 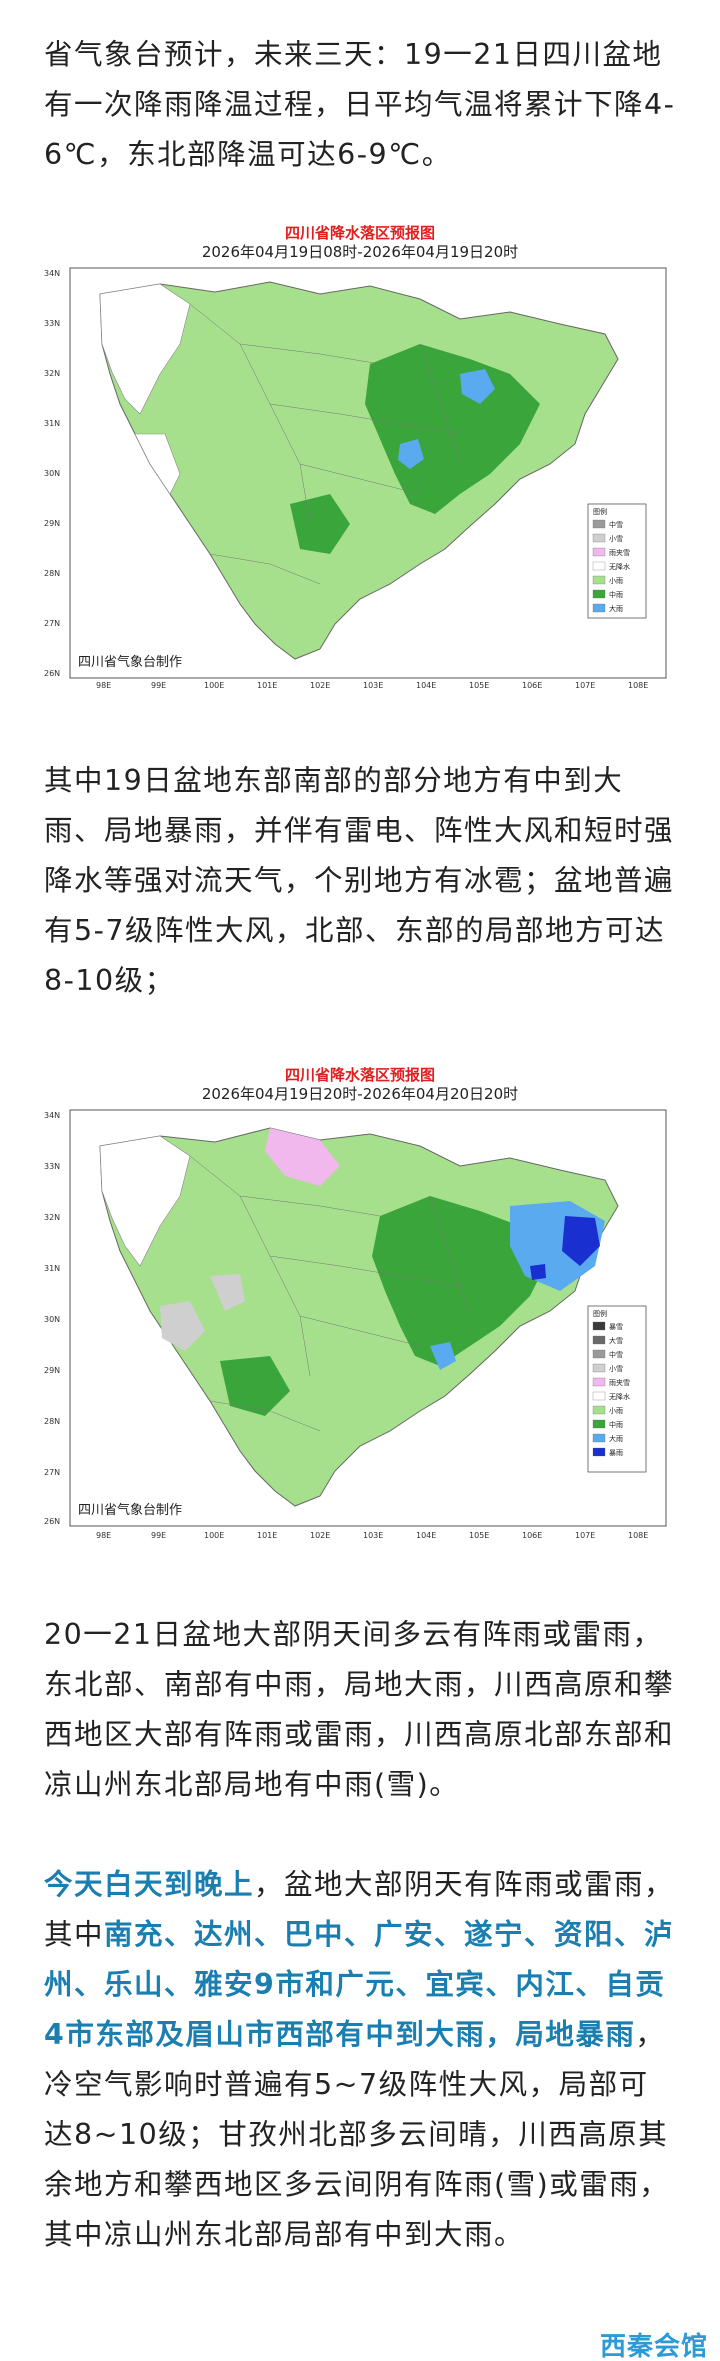 I want to click on watermark-logo: 西秦会馆, so click(x=653, y=2346).